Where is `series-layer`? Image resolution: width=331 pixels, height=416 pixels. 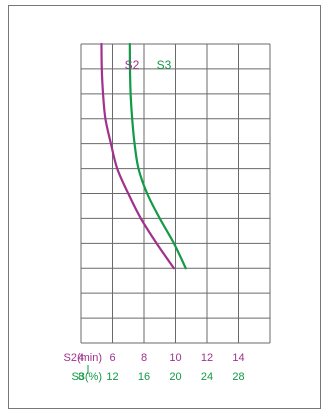
series-layer is located at coordinates (143, 156).